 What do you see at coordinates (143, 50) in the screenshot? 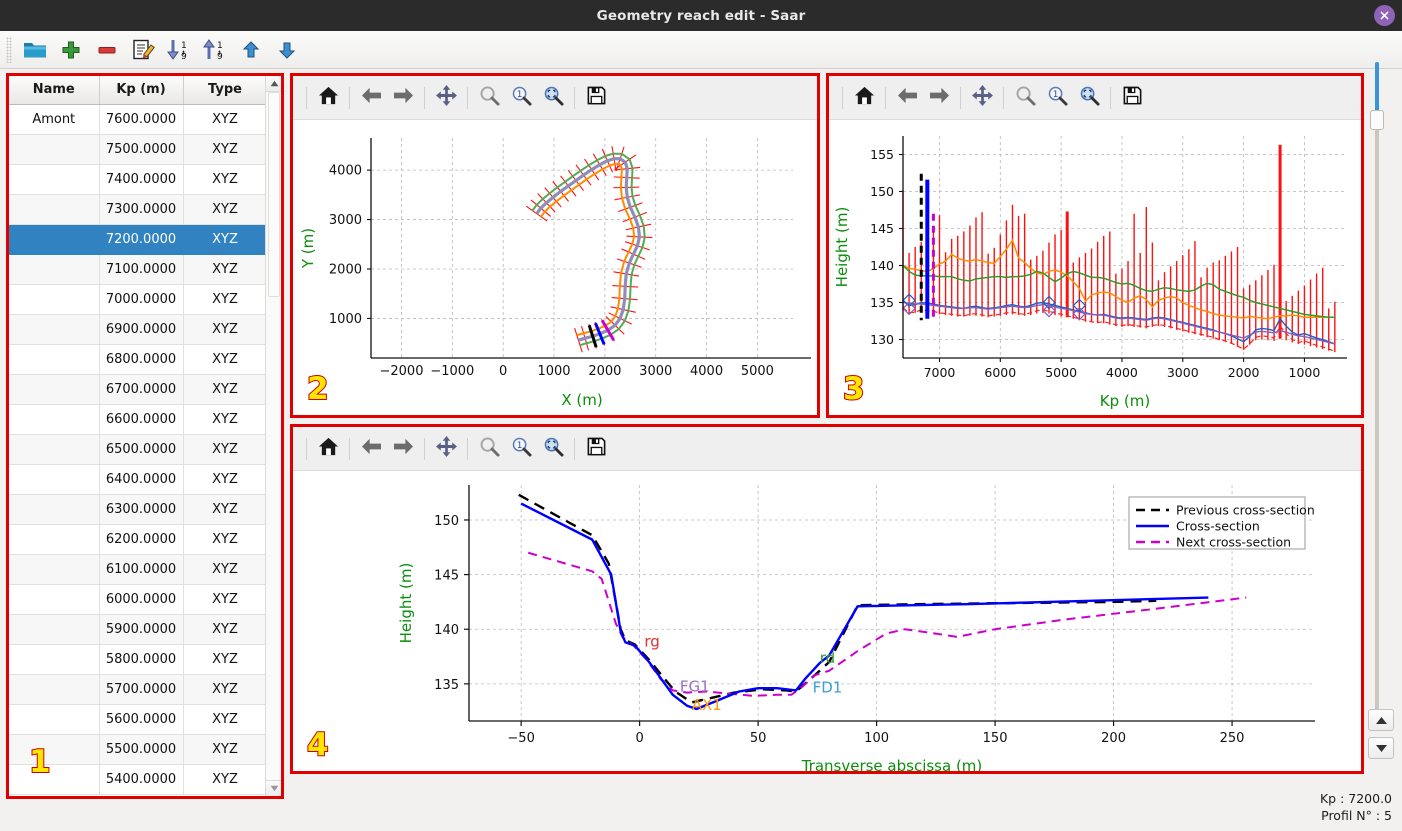
I see `edit-row-button` at bounding box center [143, 50].